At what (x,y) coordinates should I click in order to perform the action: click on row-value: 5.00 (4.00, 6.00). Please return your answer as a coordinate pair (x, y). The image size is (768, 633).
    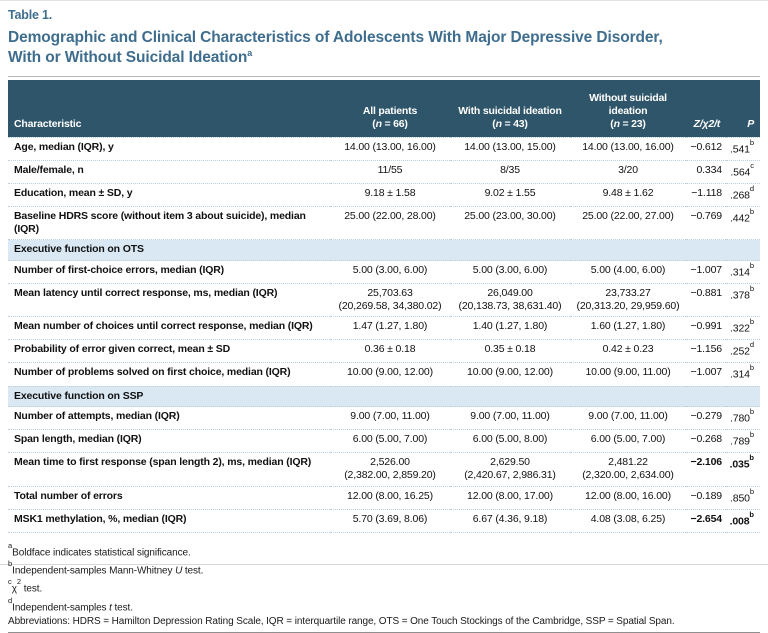
    Looking at the image, I should click on (628, 270).